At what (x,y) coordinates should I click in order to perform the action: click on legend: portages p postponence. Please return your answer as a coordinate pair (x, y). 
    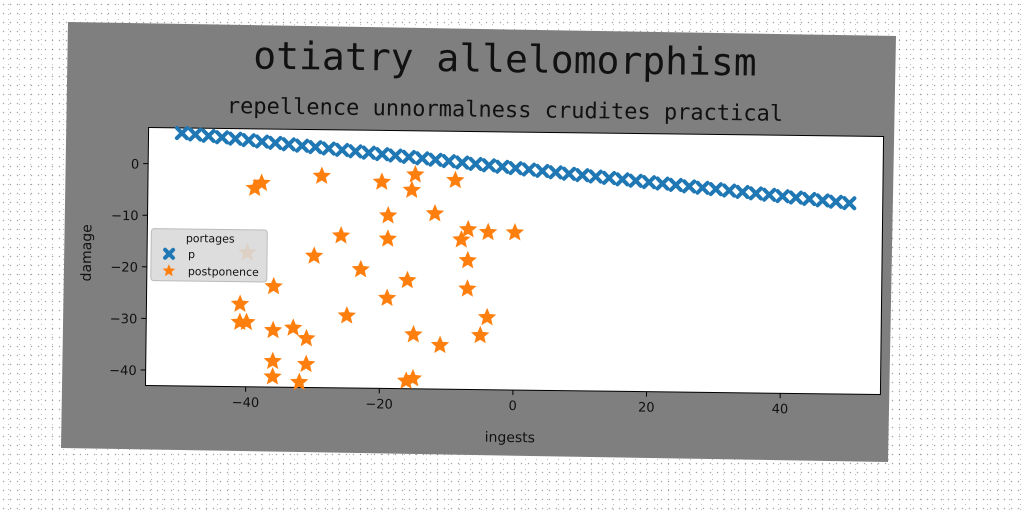
    Looking at the image, I should click on (209, 255).